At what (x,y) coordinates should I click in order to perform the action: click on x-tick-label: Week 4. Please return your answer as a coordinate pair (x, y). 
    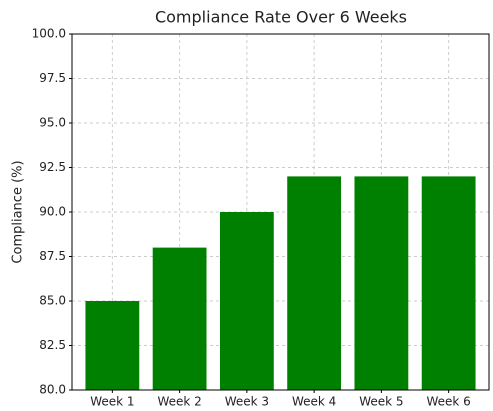
    Looking at the image, I should click on (314, 402).